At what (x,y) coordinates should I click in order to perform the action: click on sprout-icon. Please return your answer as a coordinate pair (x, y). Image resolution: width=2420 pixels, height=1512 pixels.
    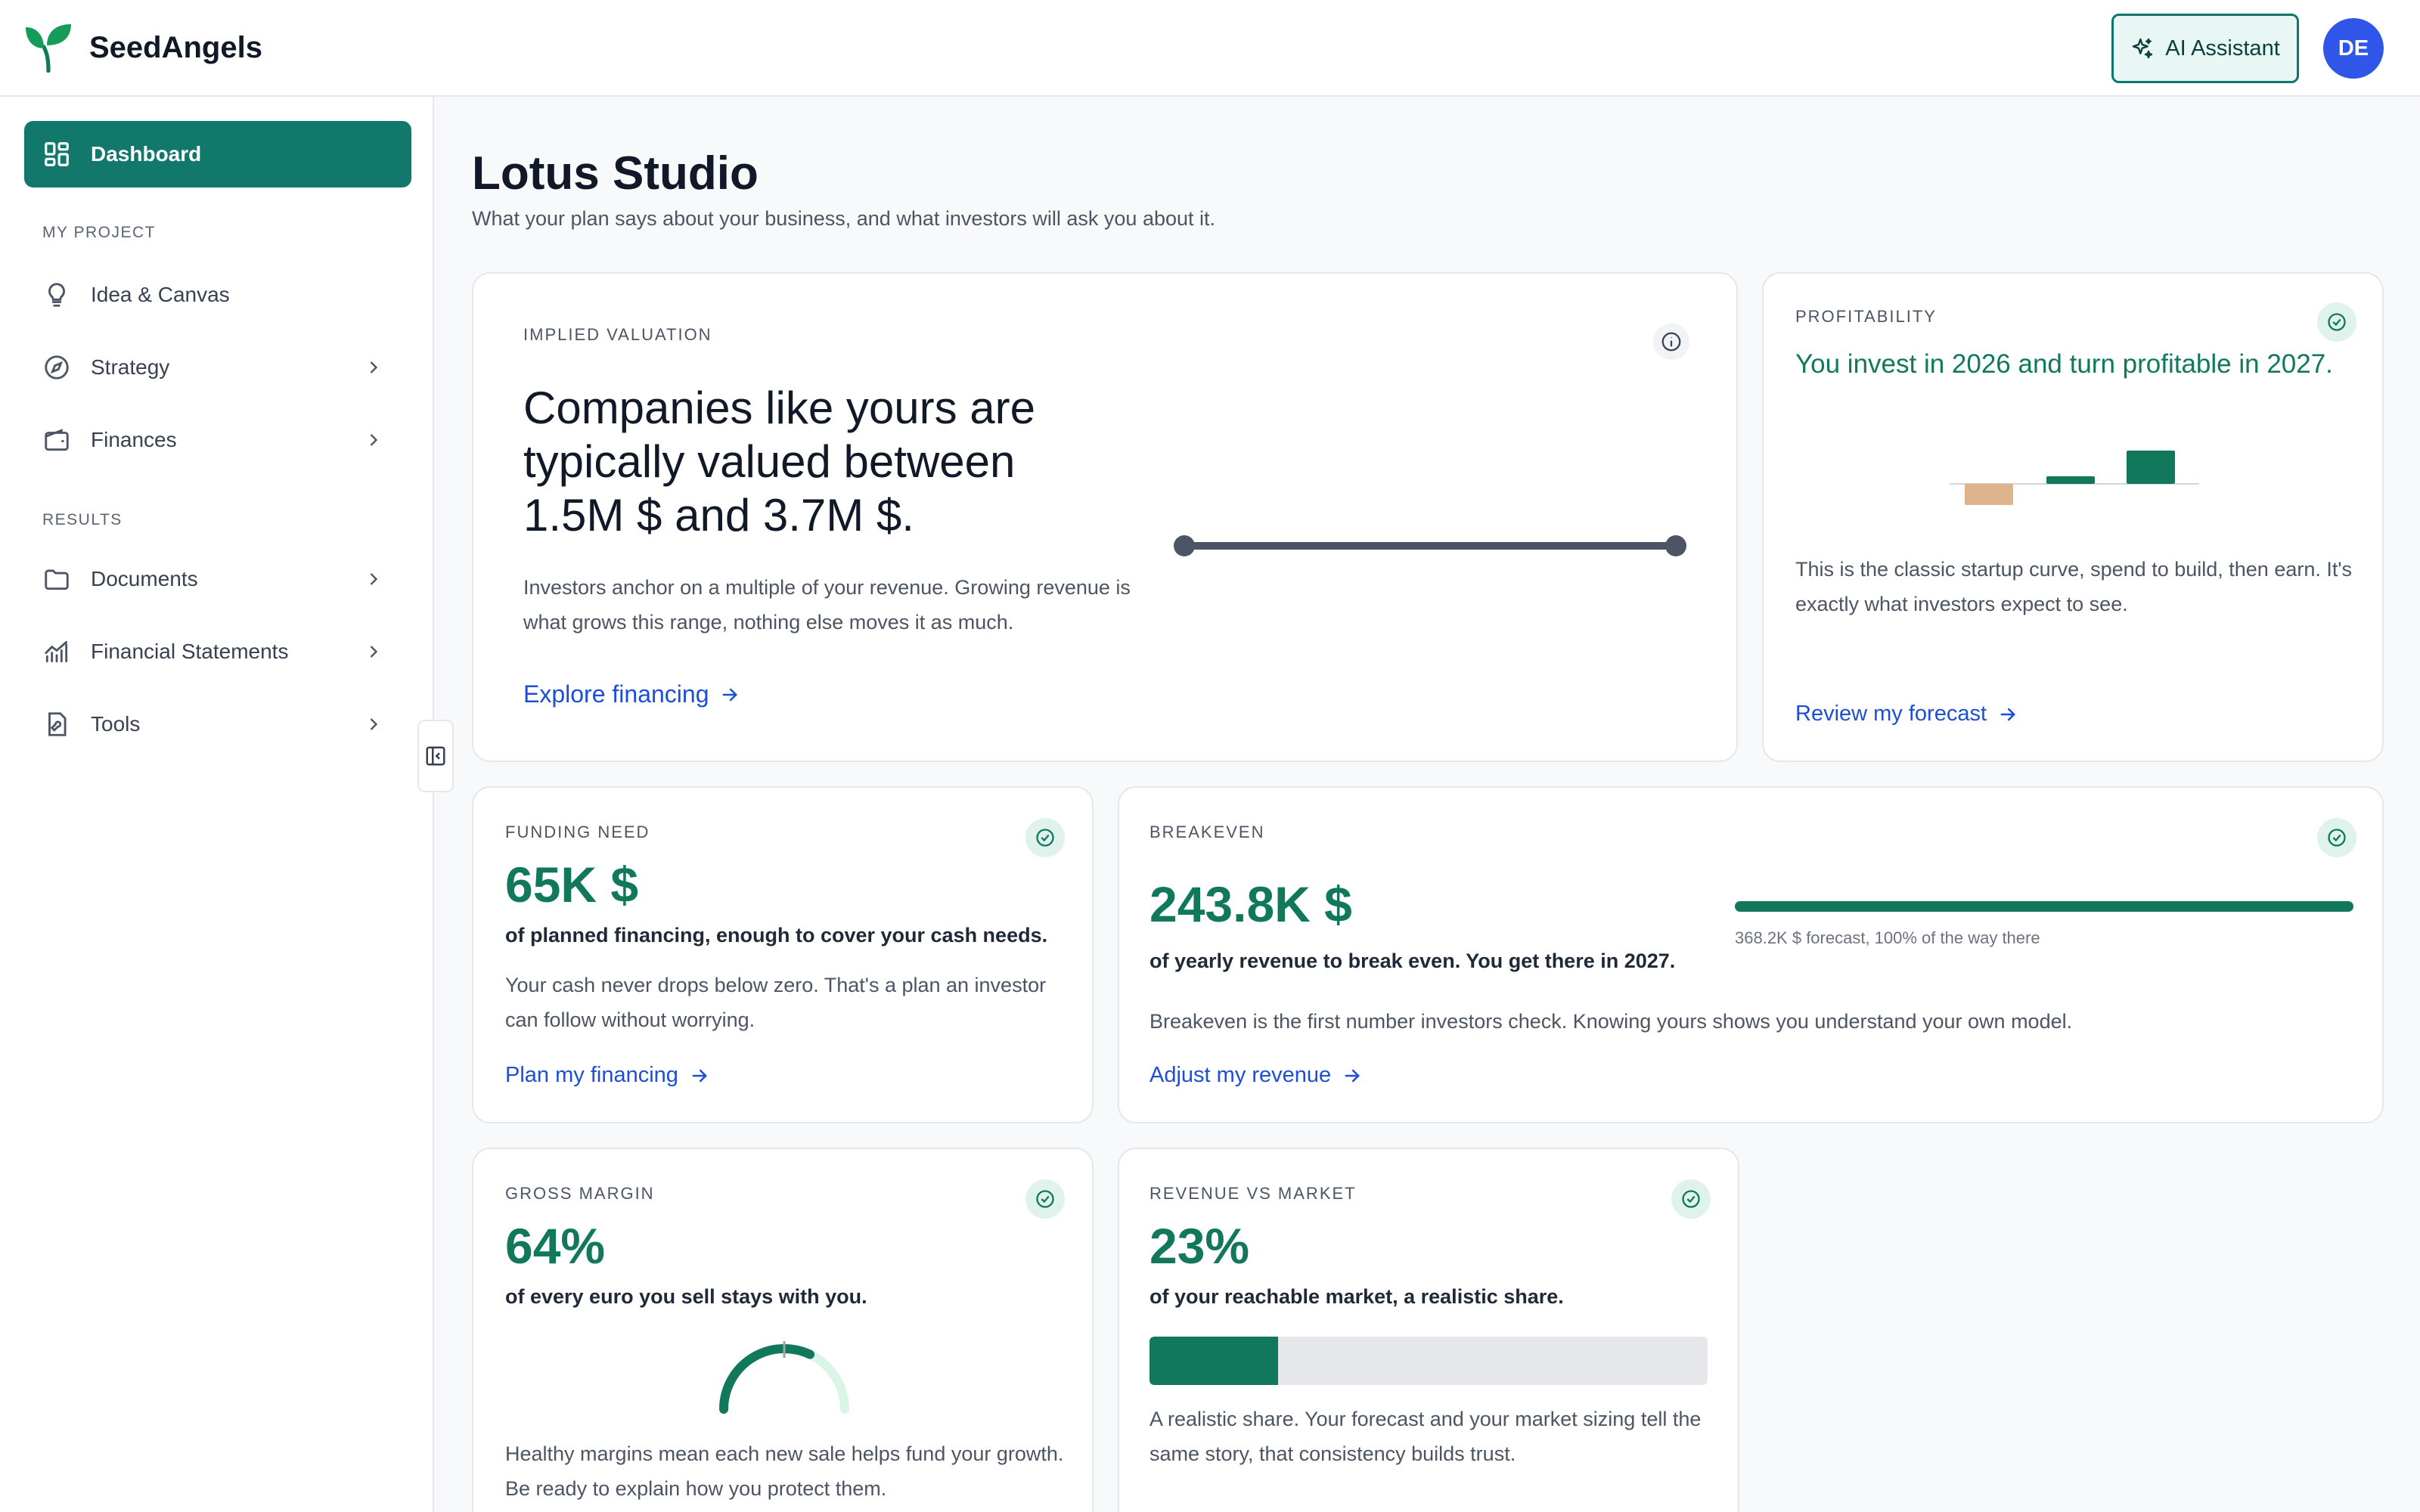
    Looking at the image, I should click on (48, 48).